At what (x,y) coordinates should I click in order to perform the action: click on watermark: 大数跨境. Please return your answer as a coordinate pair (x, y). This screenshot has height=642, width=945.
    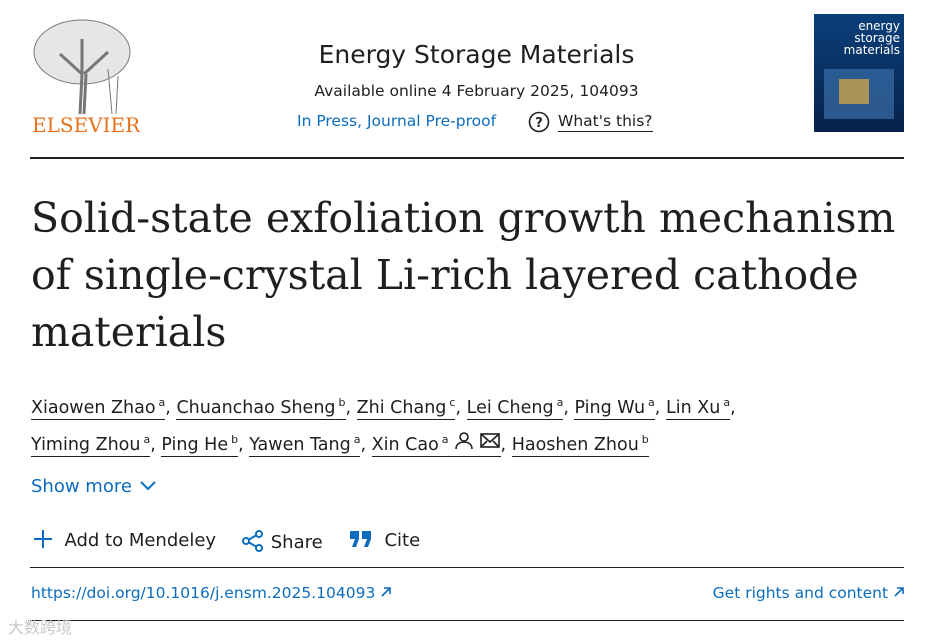
    Looking at the image, I should click on (40, 627).